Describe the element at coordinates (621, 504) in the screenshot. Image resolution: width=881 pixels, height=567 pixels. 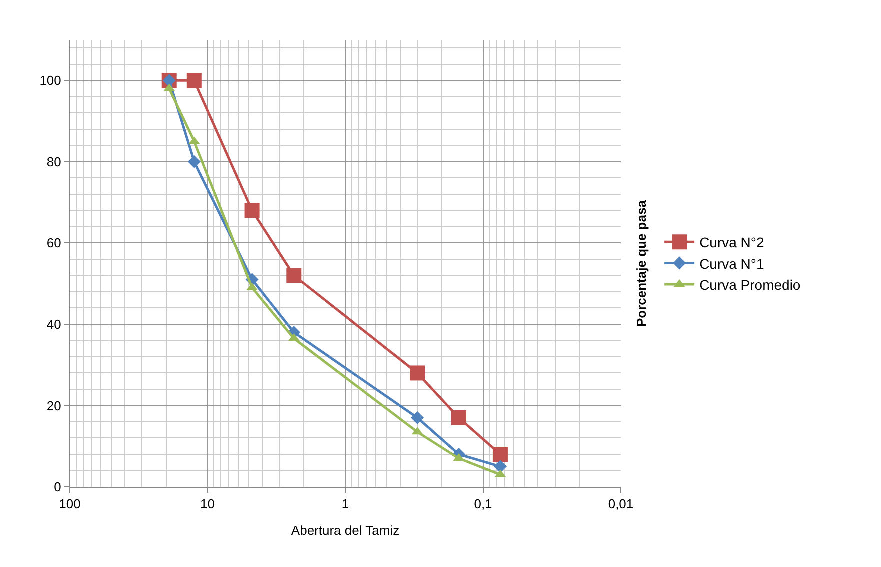
I see `x-tick-label: 0,01` at that location.